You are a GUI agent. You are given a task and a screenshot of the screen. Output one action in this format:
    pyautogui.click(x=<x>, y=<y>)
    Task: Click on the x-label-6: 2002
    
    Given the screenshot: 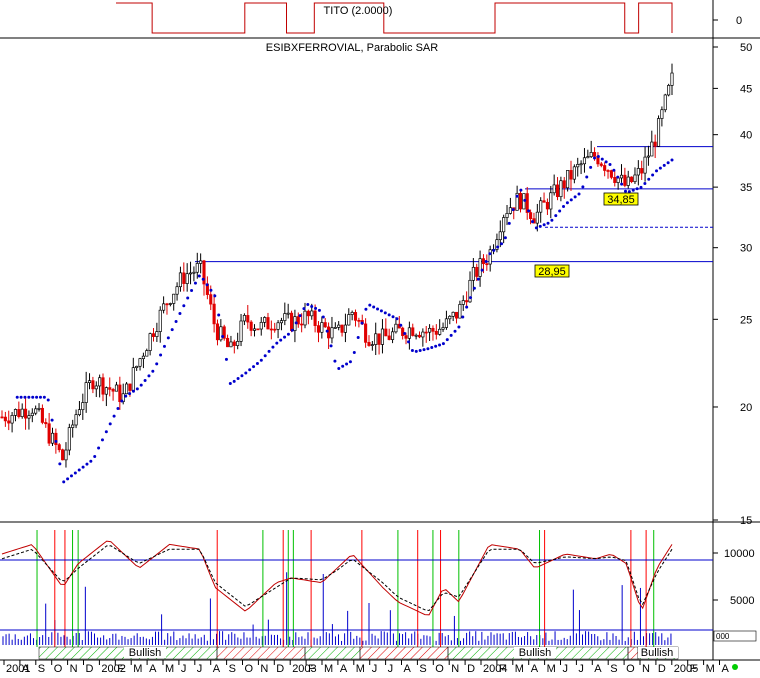 What is the action you would take?
    pyautogui.click(x=113, y=669)
    